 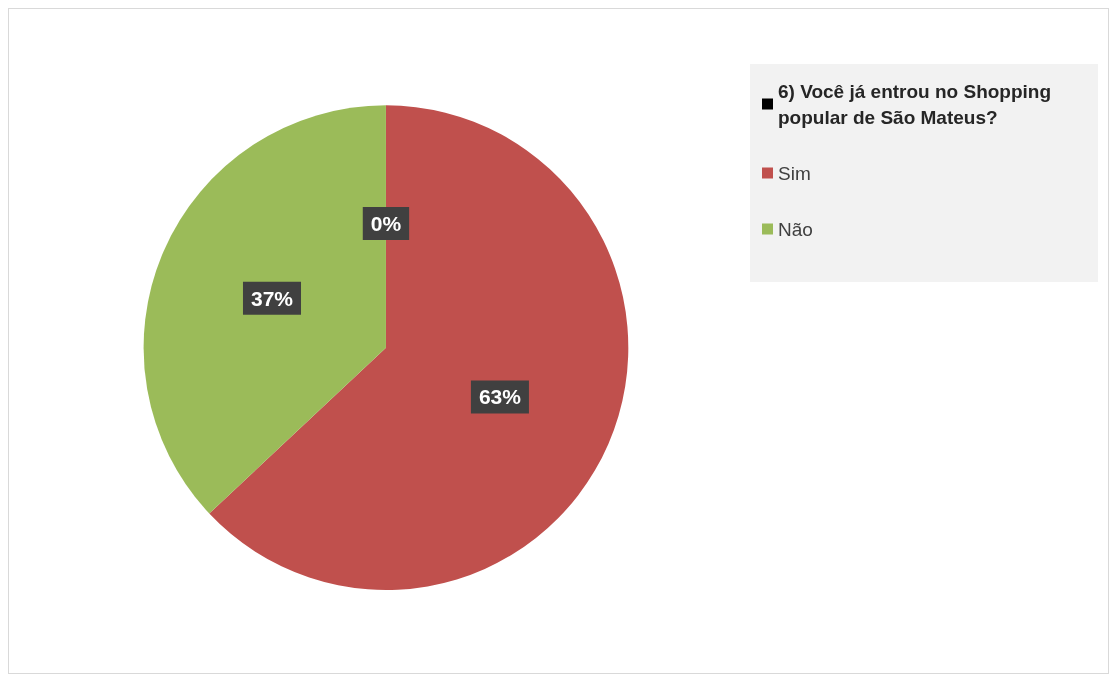 I want to click on text: 0%, so click(x=386, y=223).